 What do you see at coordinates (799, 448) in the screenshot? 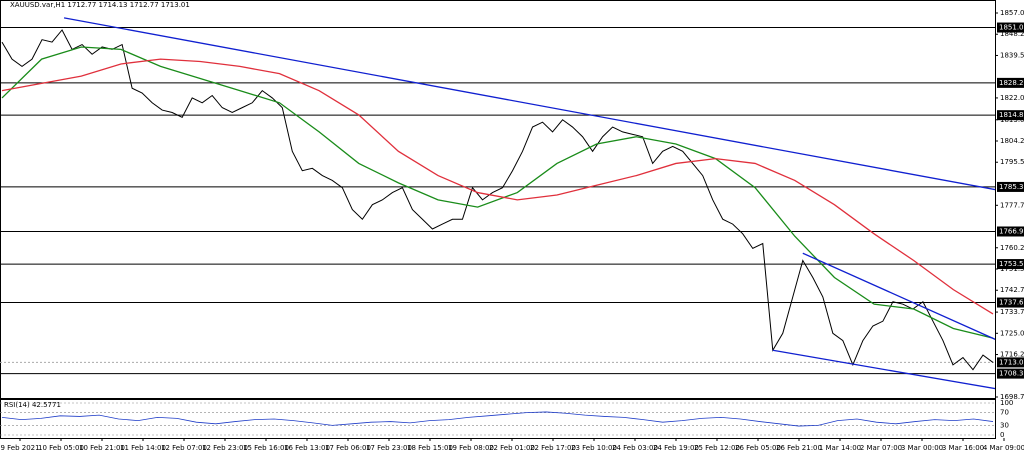
I see `x-tick-label: 26 Feb 21:00` at bounding box center [799, 448].